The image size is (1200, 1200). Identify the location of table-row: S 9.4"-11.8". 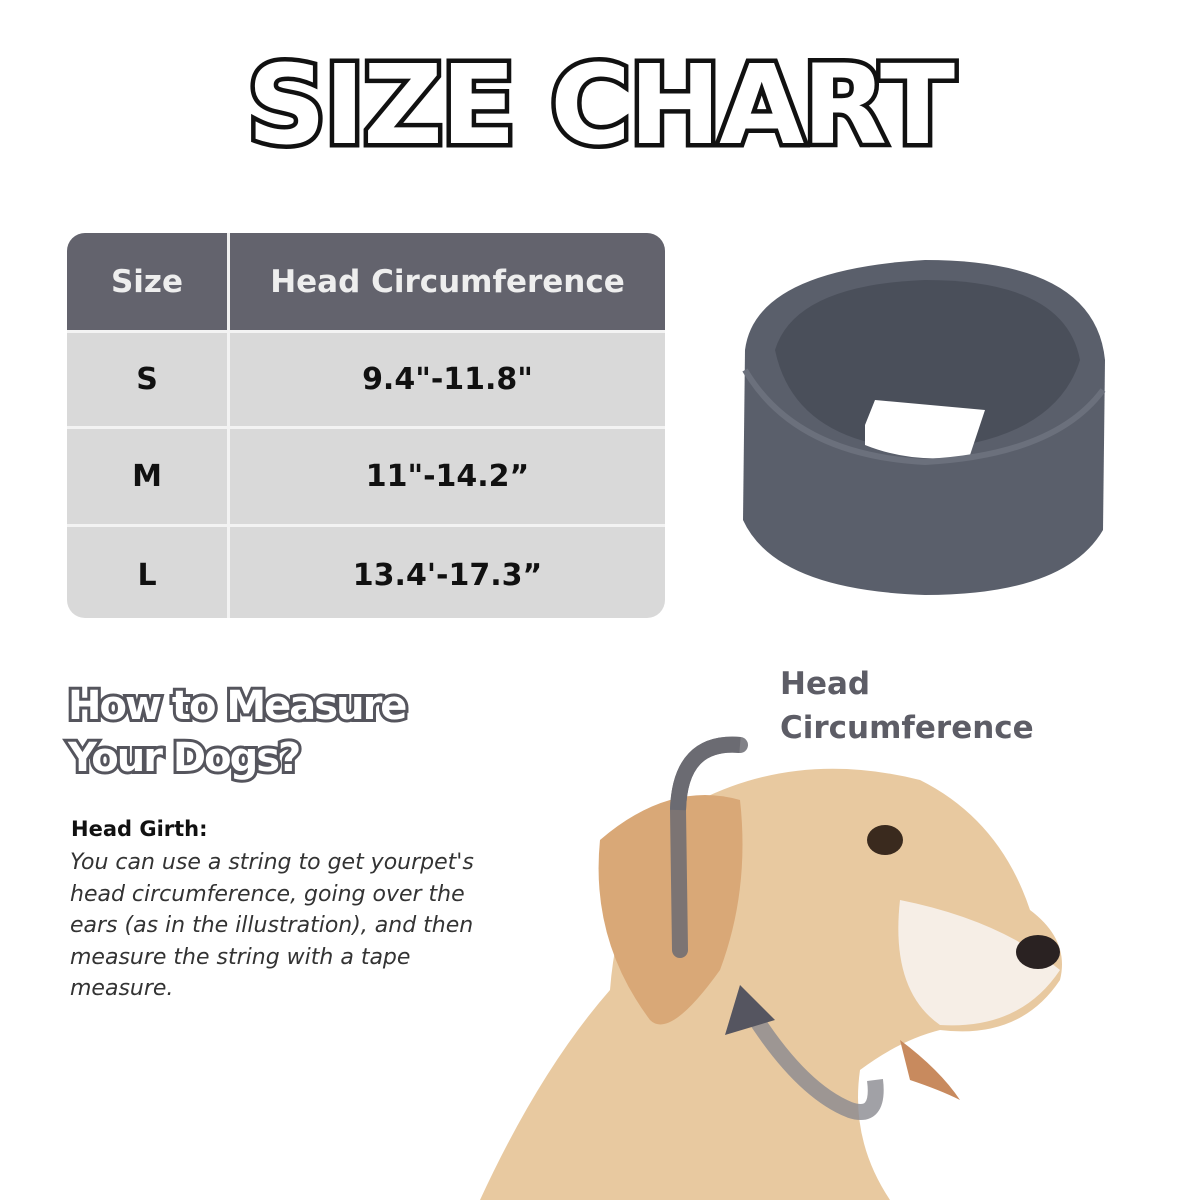
(366, 378).